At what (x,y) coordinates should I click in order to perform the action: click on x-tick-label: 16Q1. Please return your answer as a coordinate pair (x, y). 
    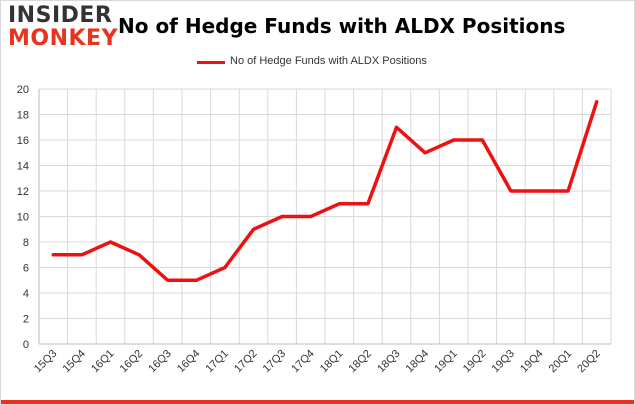
    Looking at the image, I should click on (103, 362).